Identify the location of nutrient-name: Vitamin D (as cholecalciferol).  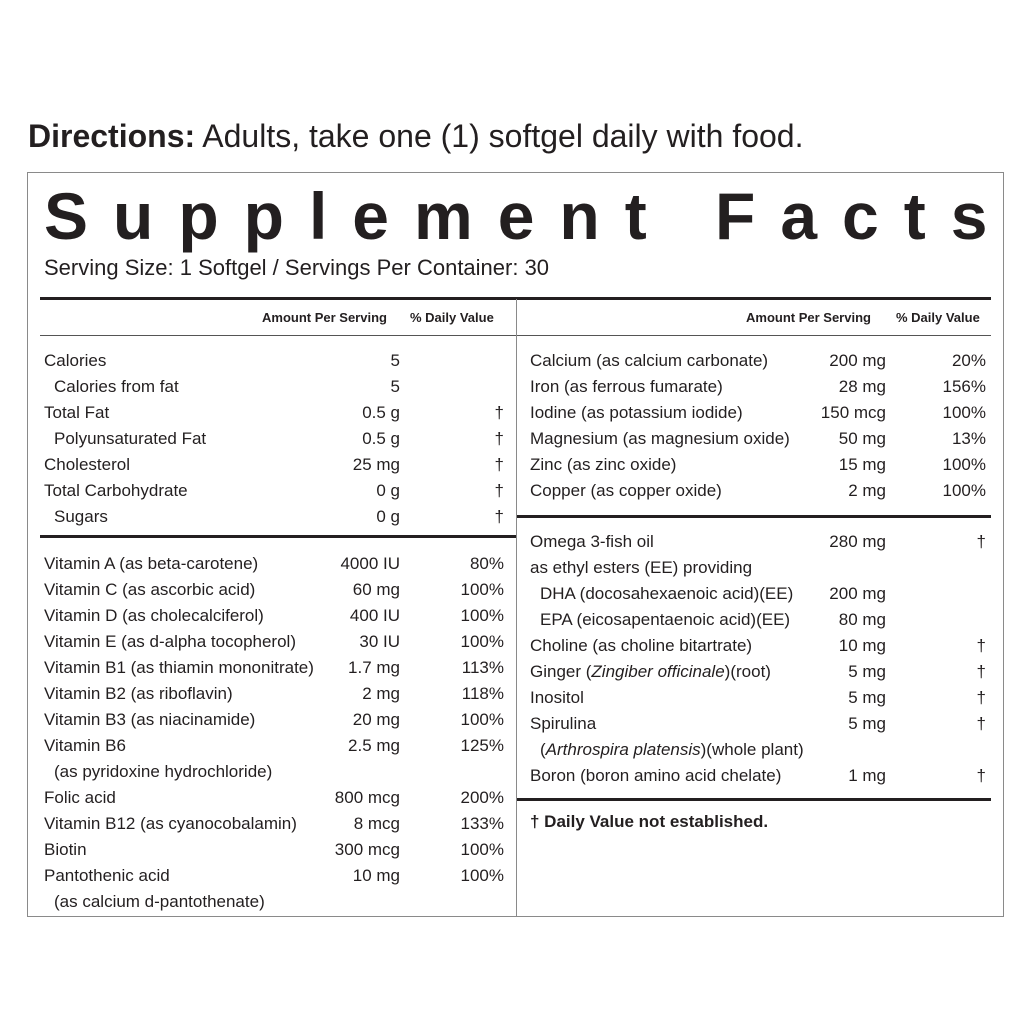
(154, 615).